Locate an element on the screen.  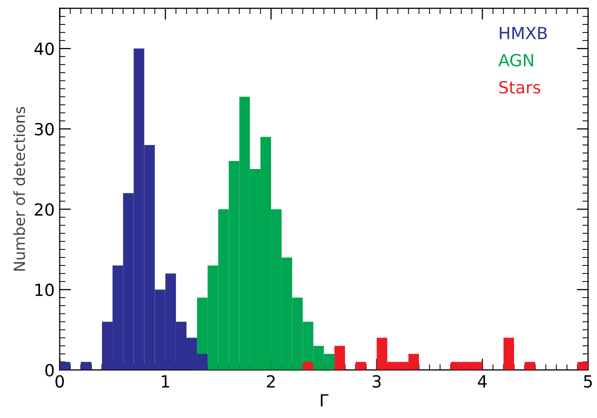
text: HMXB is located at coordinates (523, 33).